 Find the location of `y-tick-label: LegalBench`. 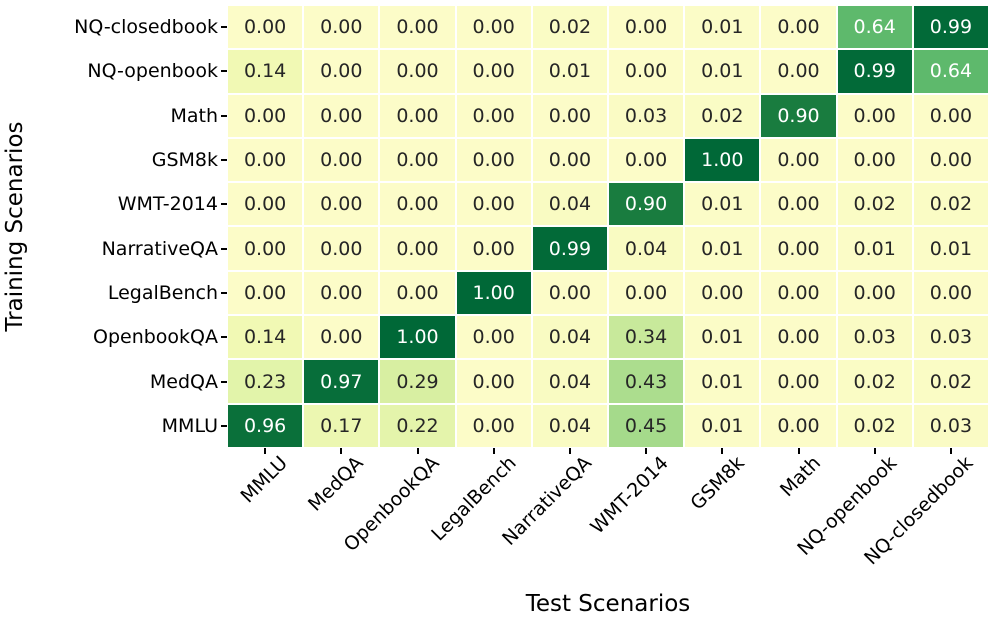

y-tick-label: LegalBench is located at coordinates (162, 292).